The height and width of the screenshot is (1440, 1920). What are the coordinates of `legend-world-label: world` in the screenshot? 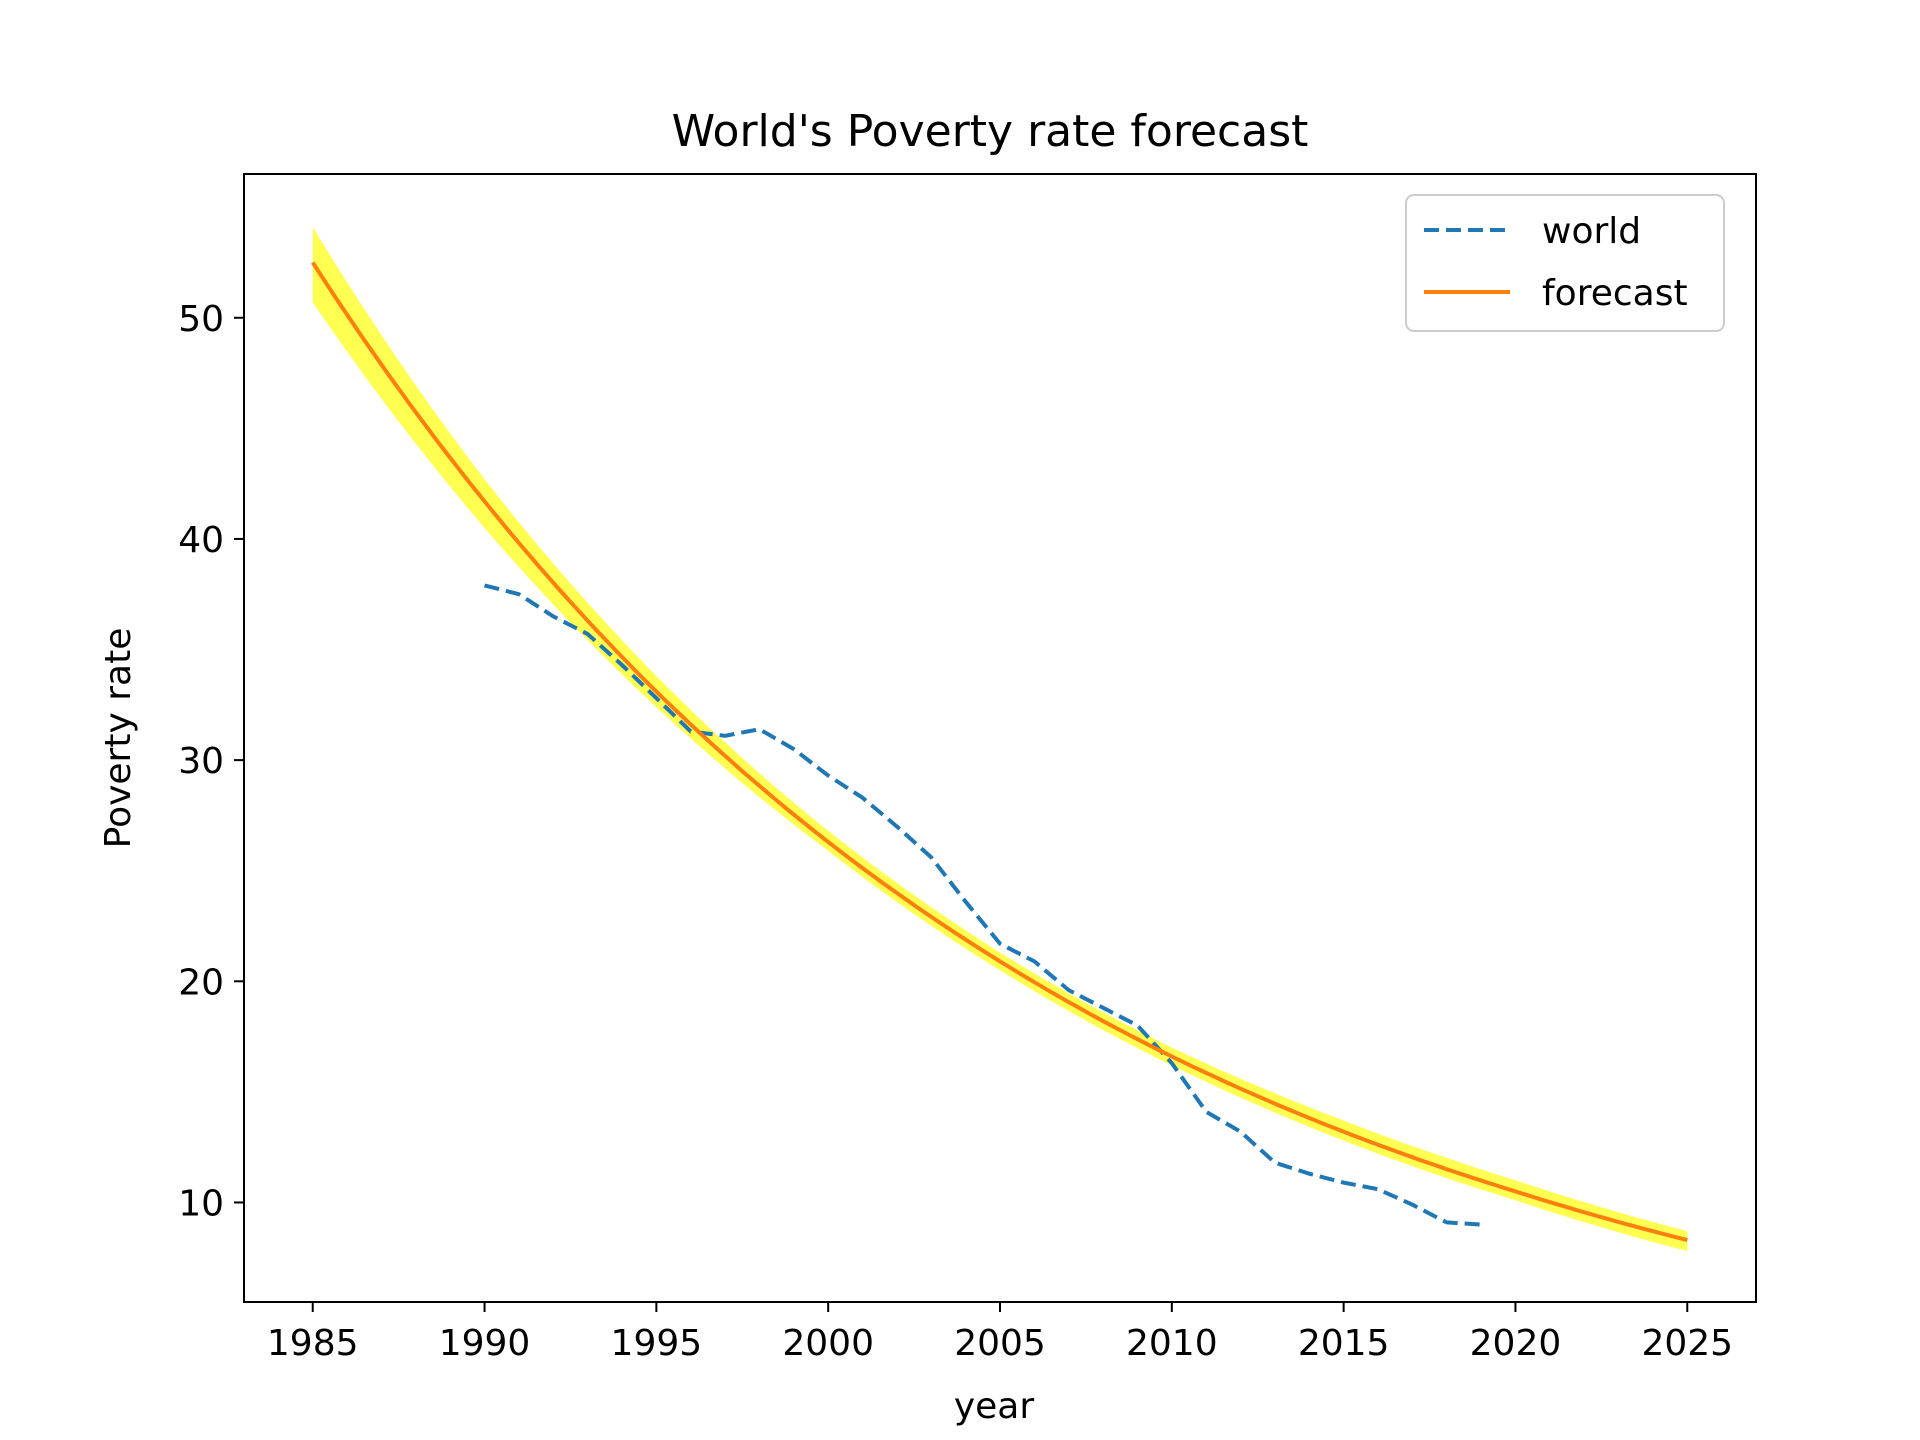 It's located at (1591, 231).